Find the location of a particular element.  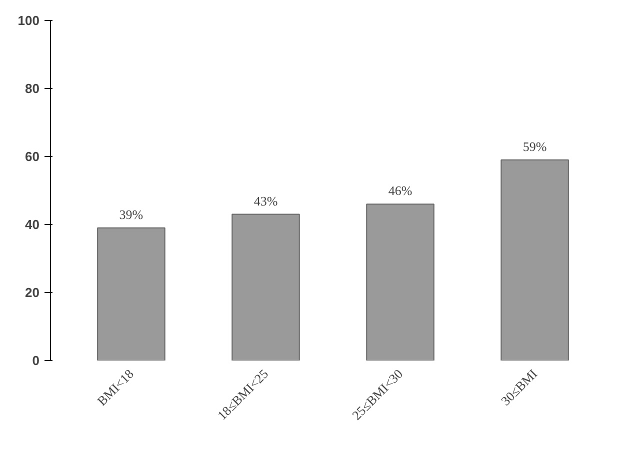

y-tick-label: 60 is located at coordinates (32, 156).